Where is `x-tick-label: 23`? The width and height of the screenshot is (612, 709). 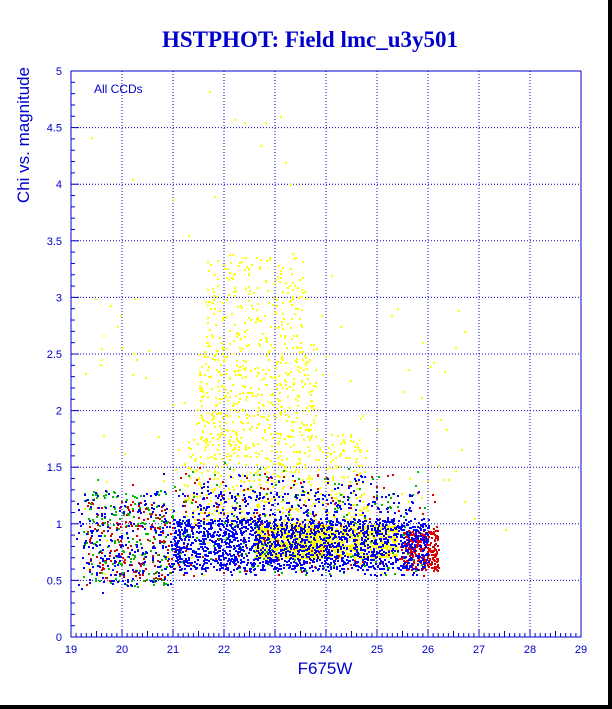 x-tick-label: 23 is located at coordinates (275, 650).